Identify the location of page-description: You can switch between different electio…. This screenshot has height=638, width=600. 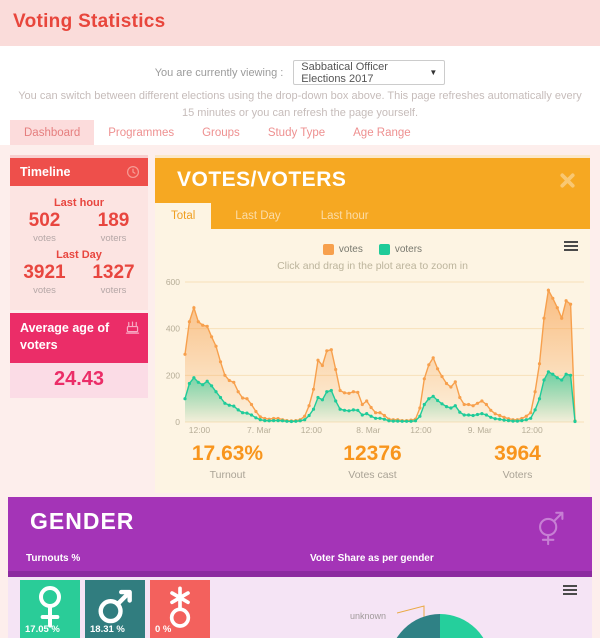
(300, 104).